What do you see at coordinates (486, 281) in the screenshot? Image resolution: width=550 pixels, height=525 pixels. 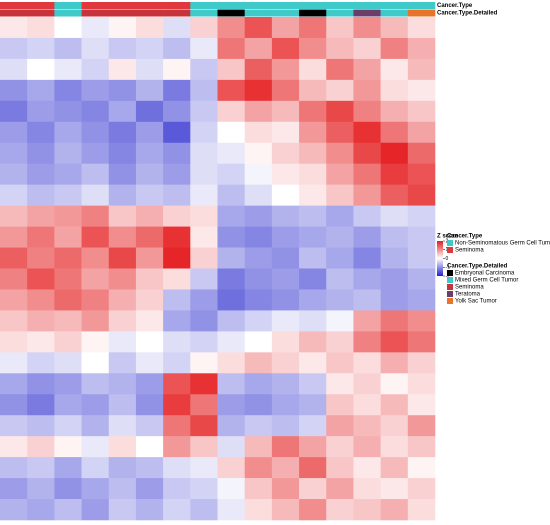 I see `legend-label: Mixed Germ Cell Tumor` at bounding box center [486, 281].